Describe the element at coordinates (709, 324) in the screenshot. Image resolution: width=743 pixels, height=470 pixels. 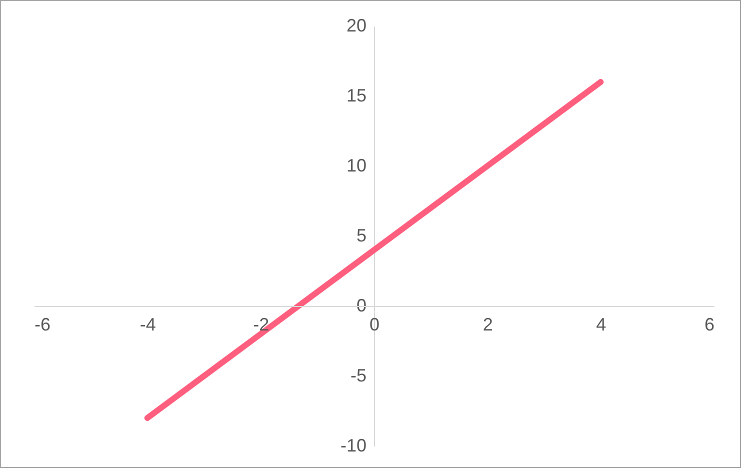
I see `x-tick-label: 6` at that location.